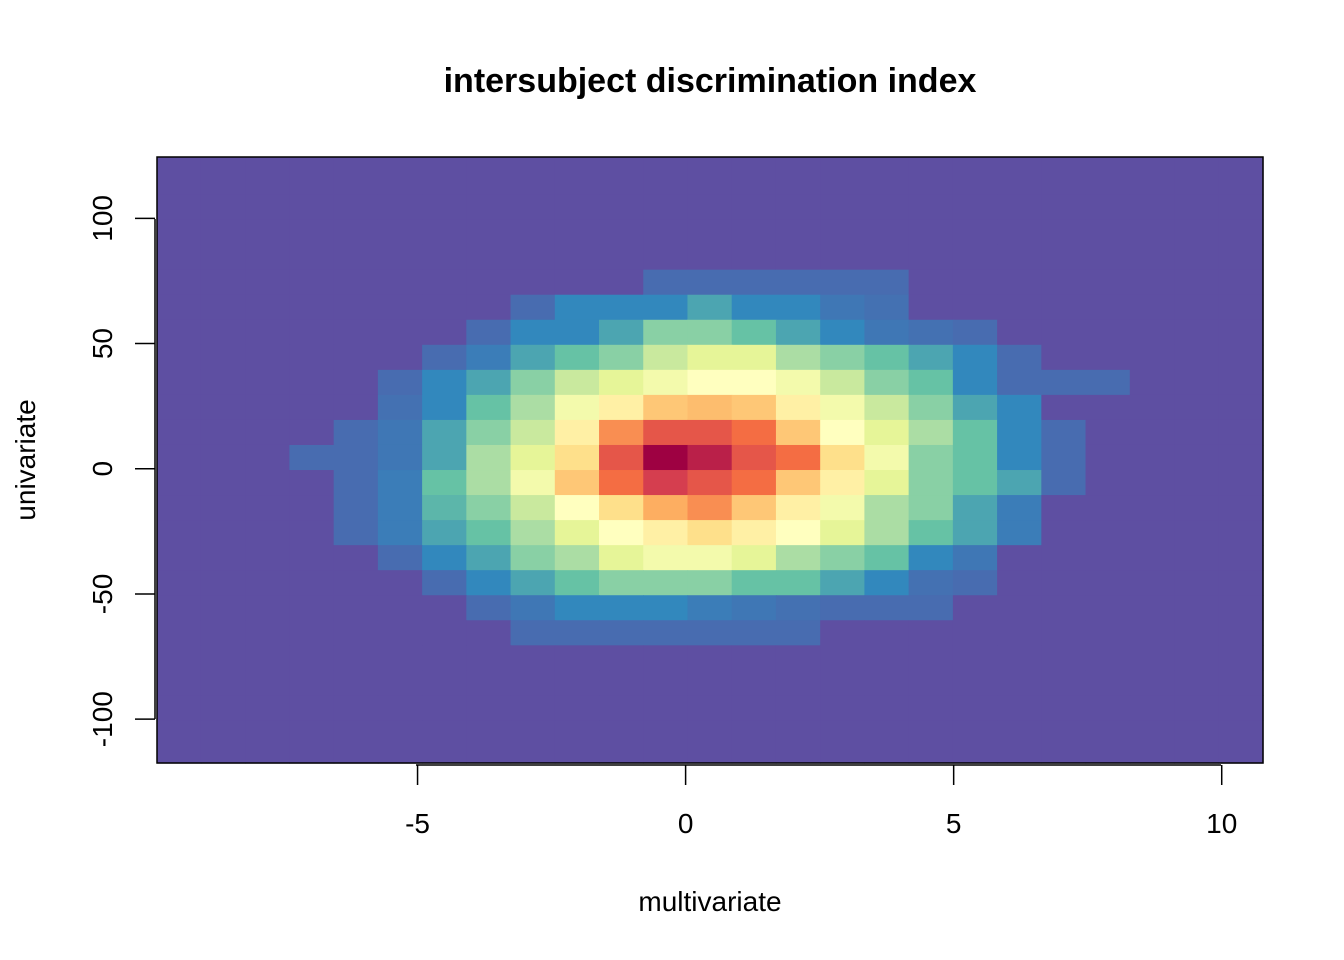  What do you see at coordinates (102, 218) in the screenshot?
I see `y-tick-label: 100` at bounding box center [102, 218].